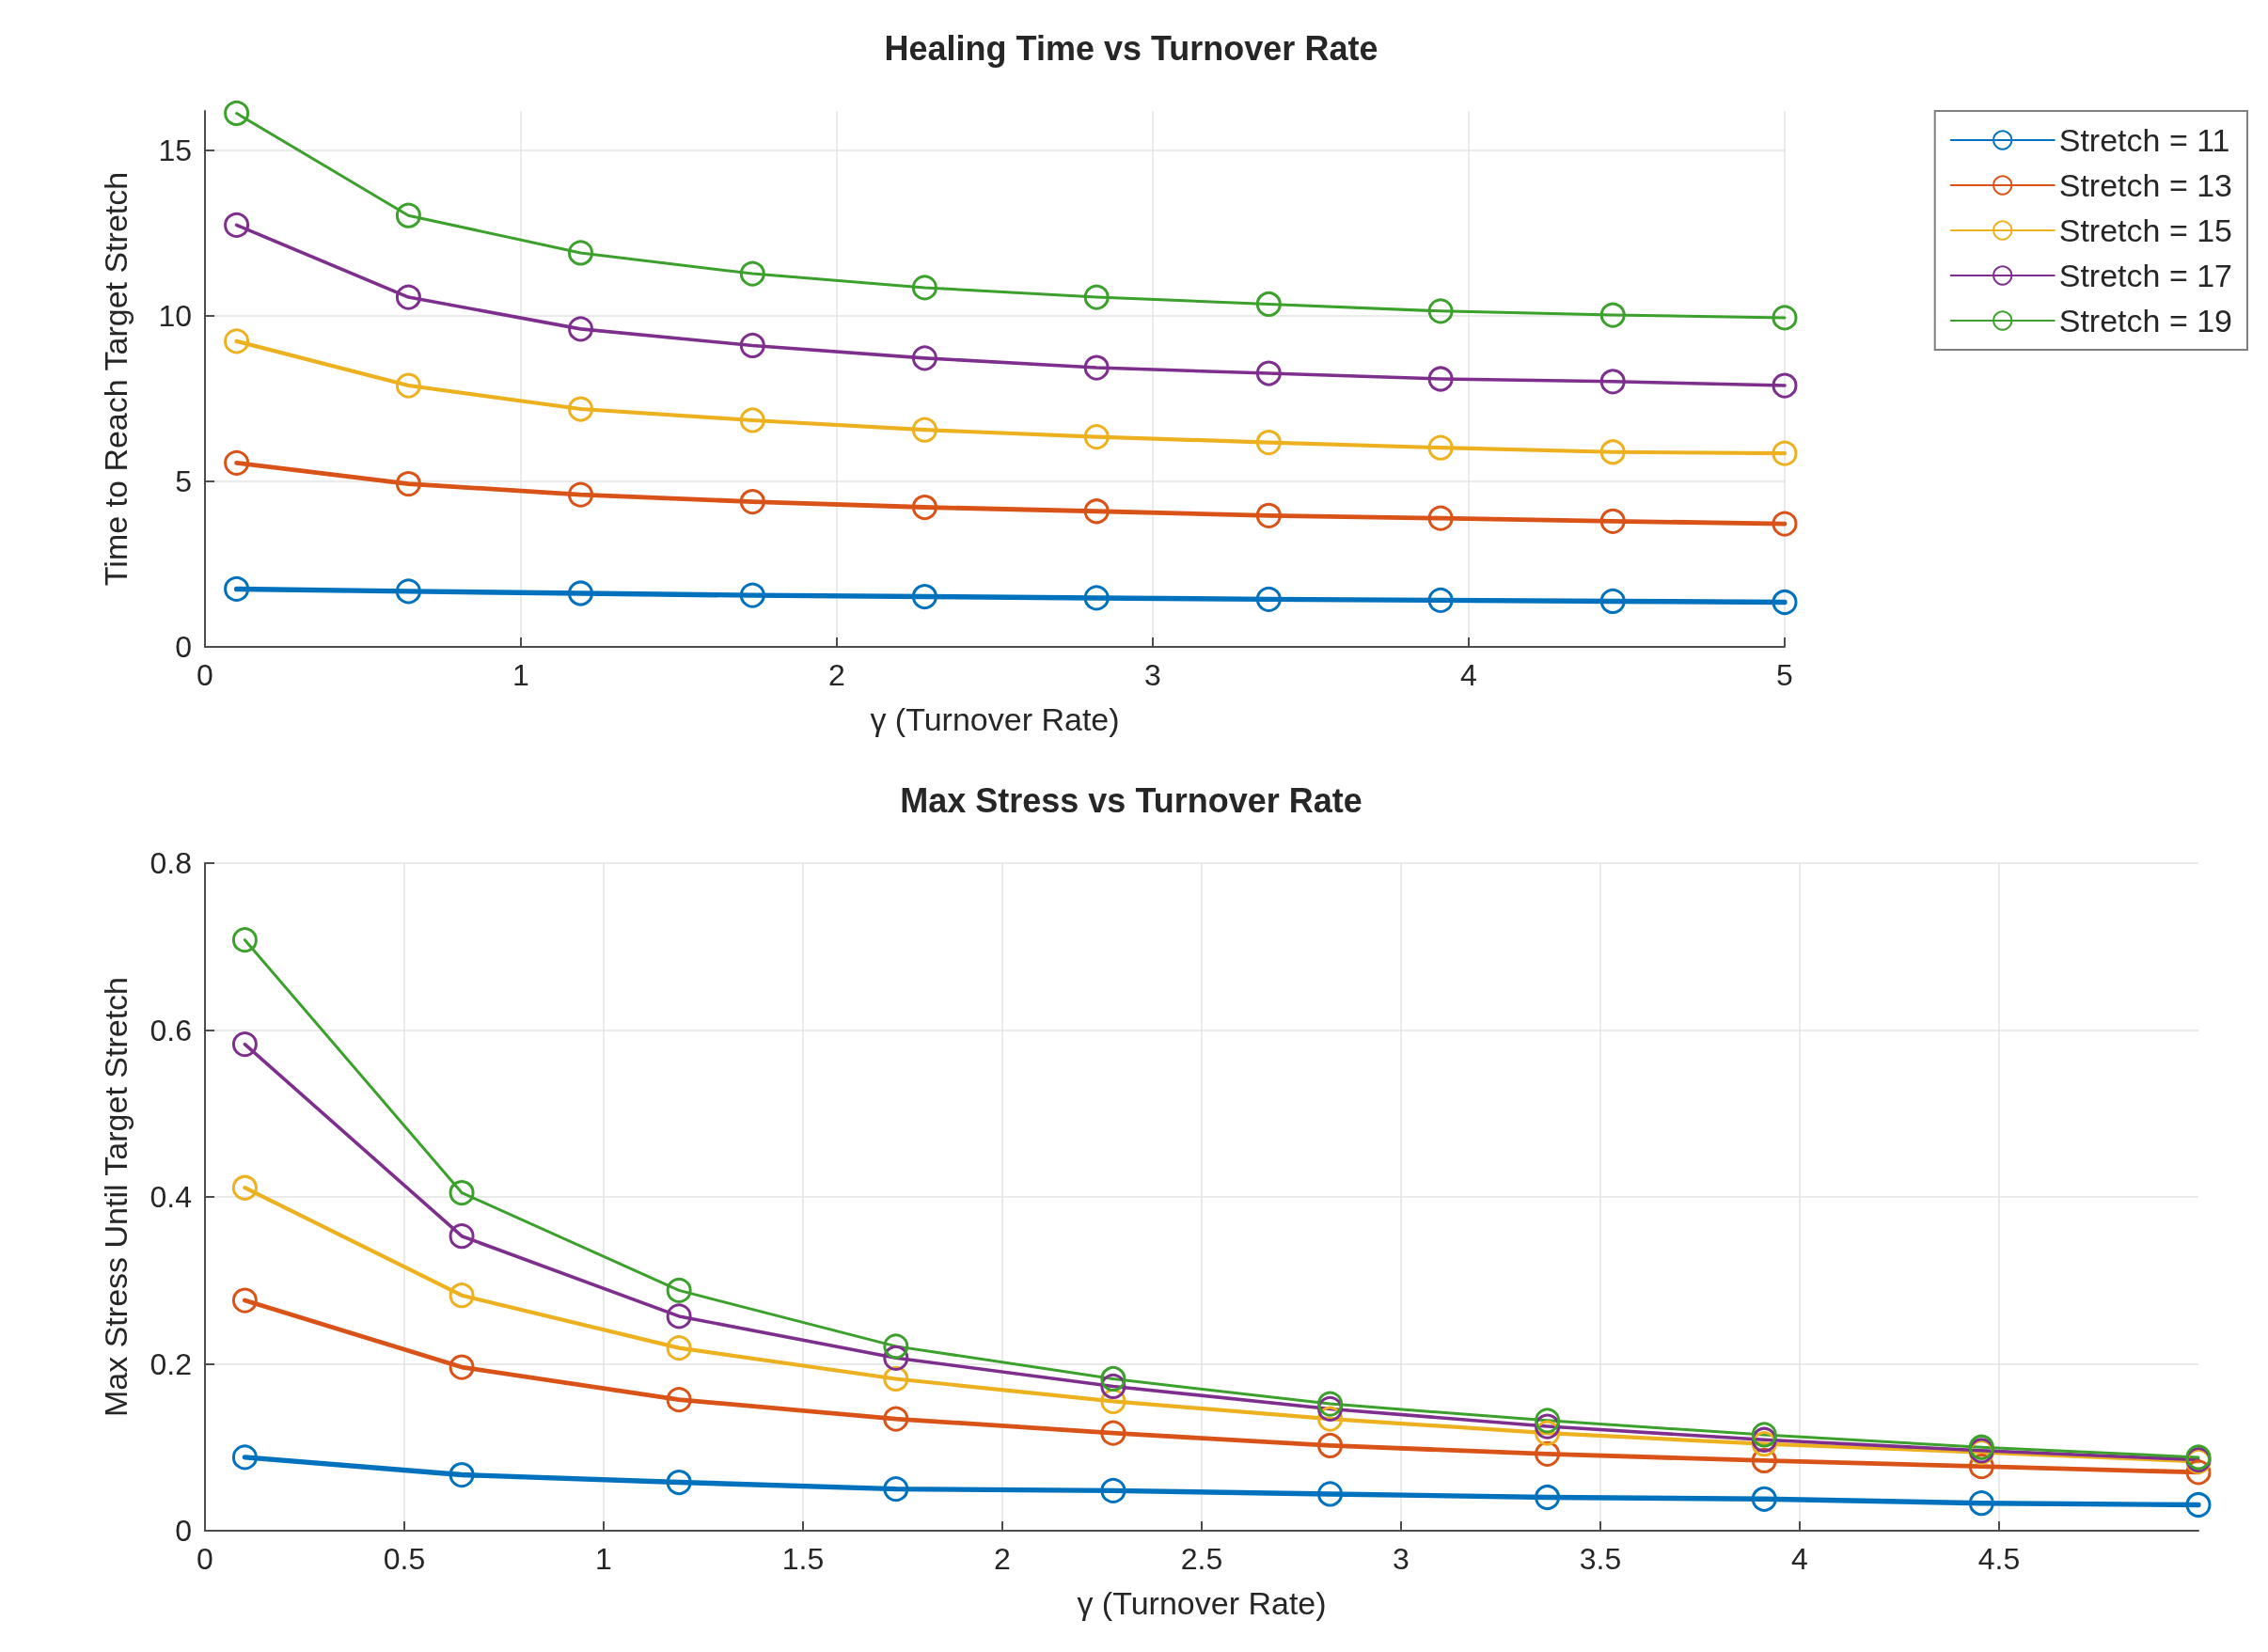 Image resolution: width=2268 pixels, height=1652 pixels. Describe the element at coordinates (171, 863) in the screenshot. I see `y-tick-label: 0.8` at that location.